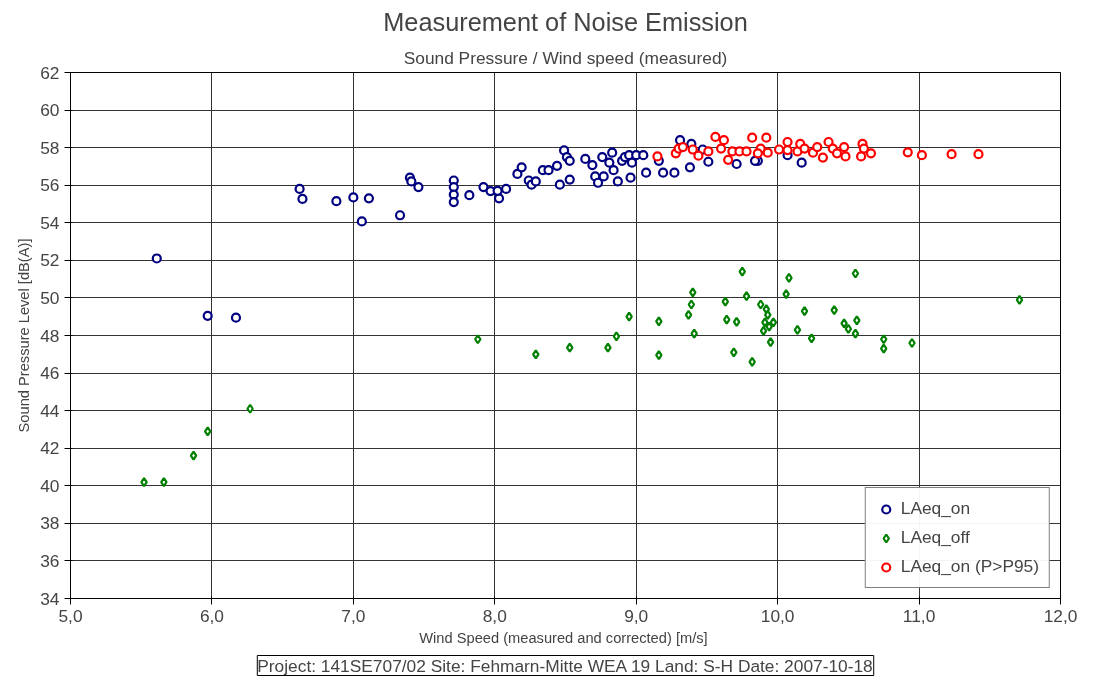 The width and height of the screenshot is (1101, 689). What do you see at coordinates (50, 335) in the screenshot?
I see `y-tick-label: 48` at bounding box center [50, 335].